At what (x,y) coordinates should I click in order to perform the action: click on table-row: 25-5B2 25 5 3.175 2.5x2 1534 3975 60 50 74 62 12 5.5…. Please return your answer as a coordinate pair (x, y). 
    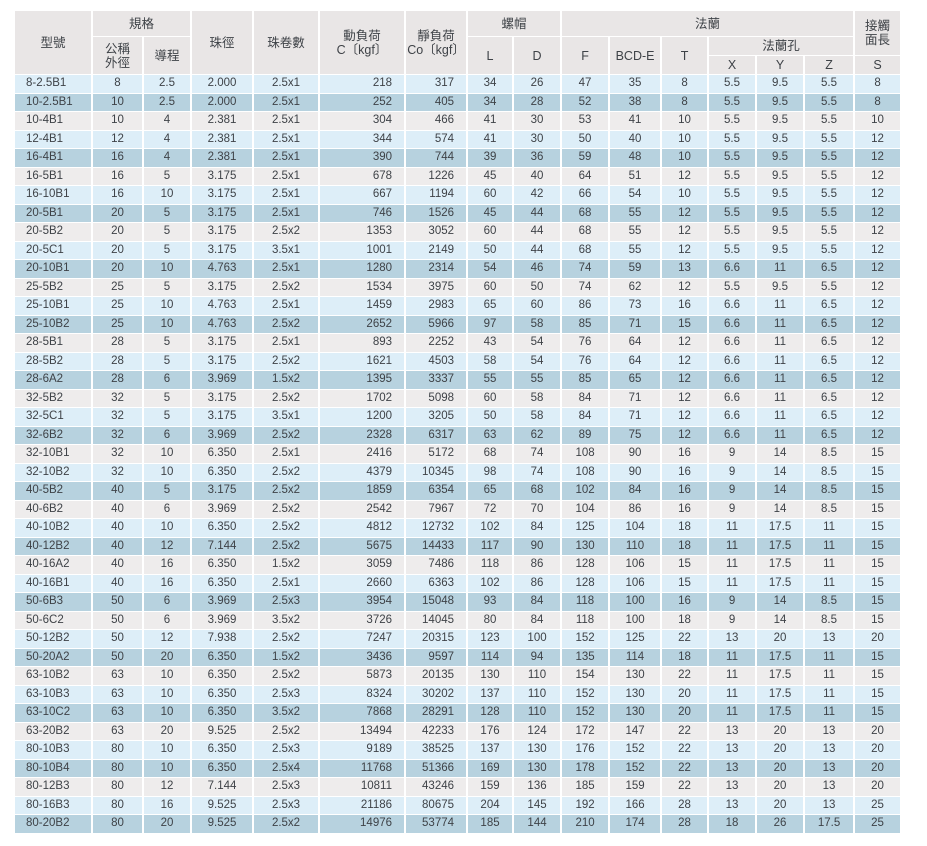
    Looking at the image, I should click on (458, 287).